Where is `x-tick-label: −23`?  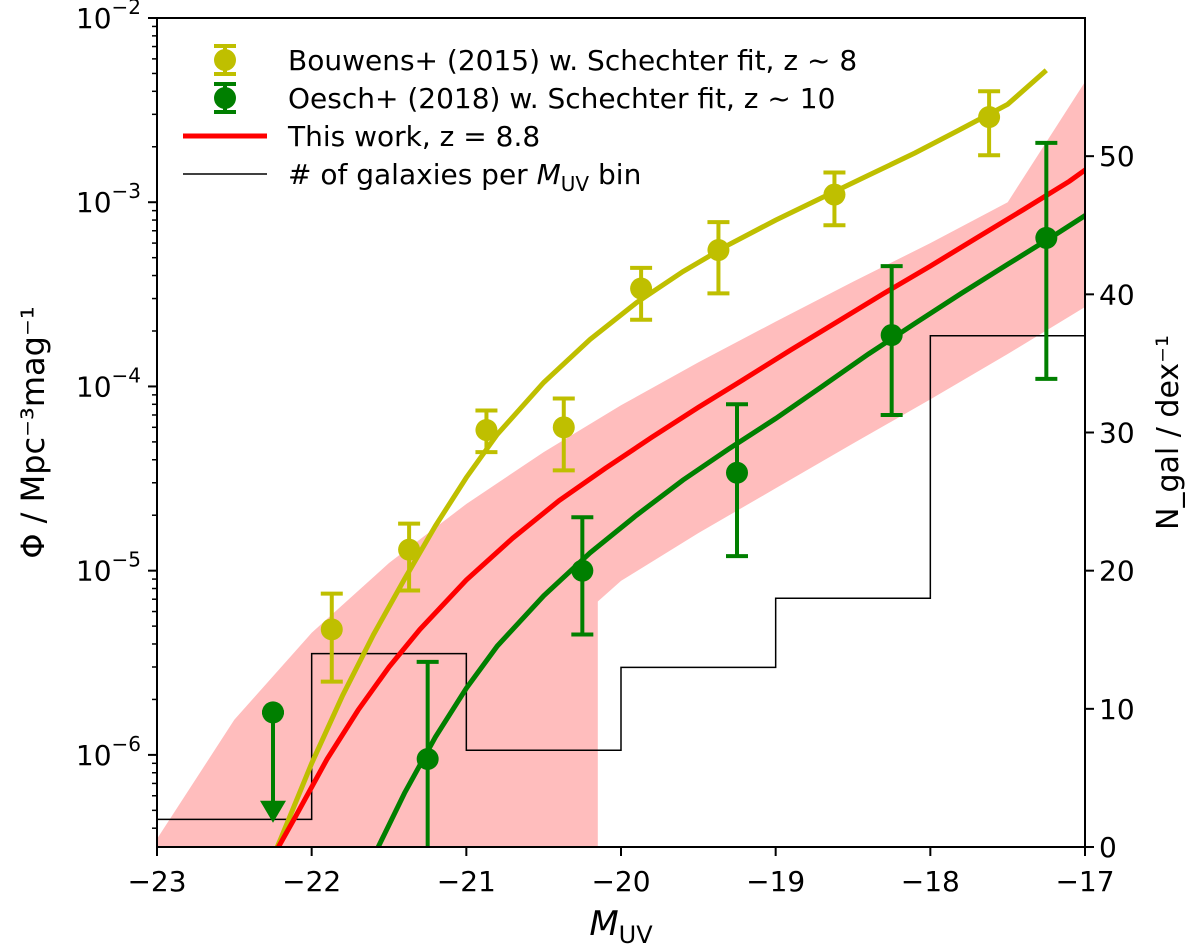
x-tick-label: −23 is located at coordinates (156, 881).